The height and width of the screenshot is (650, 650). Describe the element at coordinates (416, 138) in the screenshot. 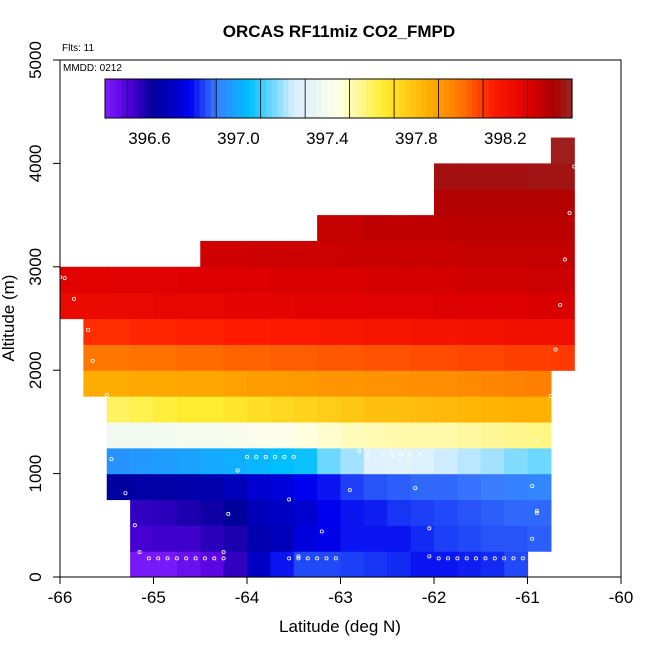

I see `colorbar-tick-label: 397.8` at that location.